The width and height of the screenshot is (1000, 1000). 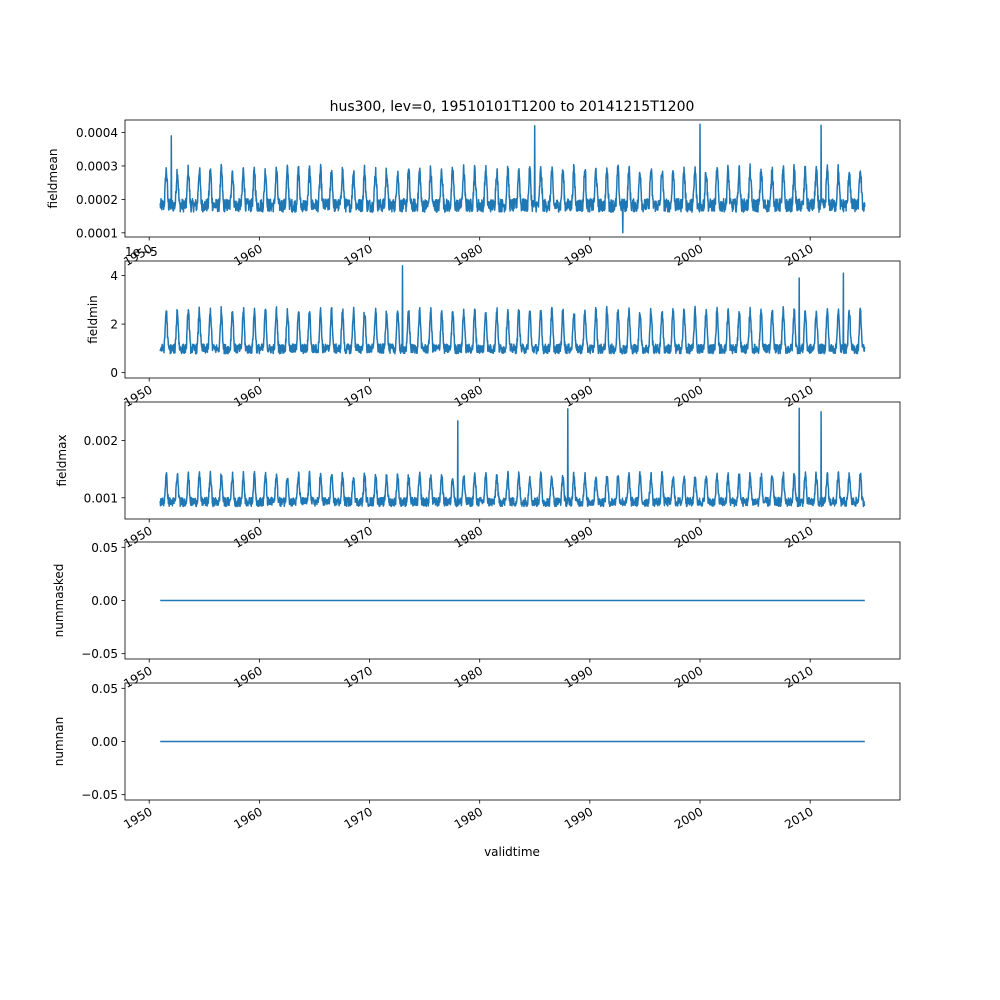 What do you see at coordinates (53, 179) in the screenshot?
I see `y-axis-label-fieldmean: fieldmean` at bounding box center [53, 179].